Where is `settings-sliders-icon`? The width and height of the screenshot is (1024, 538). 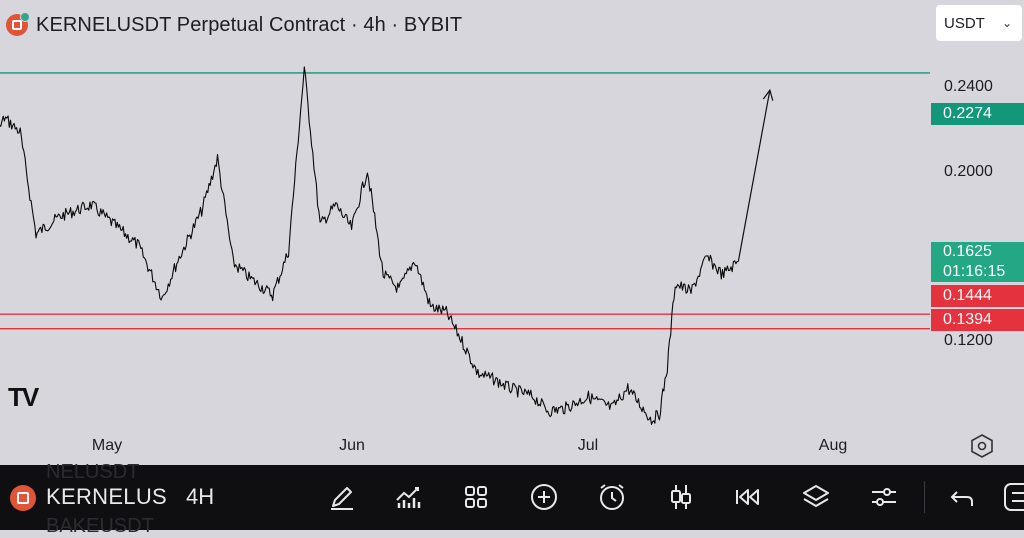 settings-sliders-icon is located at coordinates (884, 497).